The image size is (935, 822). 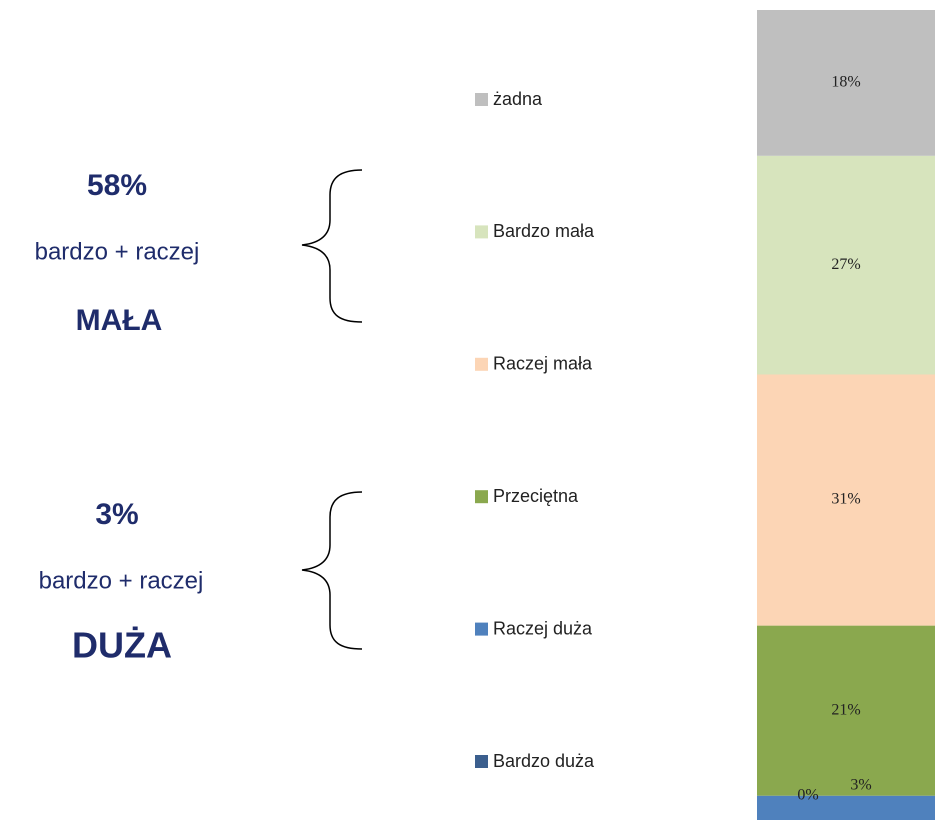 I want to click on annotation: 3%, so click(x=116, y=514).